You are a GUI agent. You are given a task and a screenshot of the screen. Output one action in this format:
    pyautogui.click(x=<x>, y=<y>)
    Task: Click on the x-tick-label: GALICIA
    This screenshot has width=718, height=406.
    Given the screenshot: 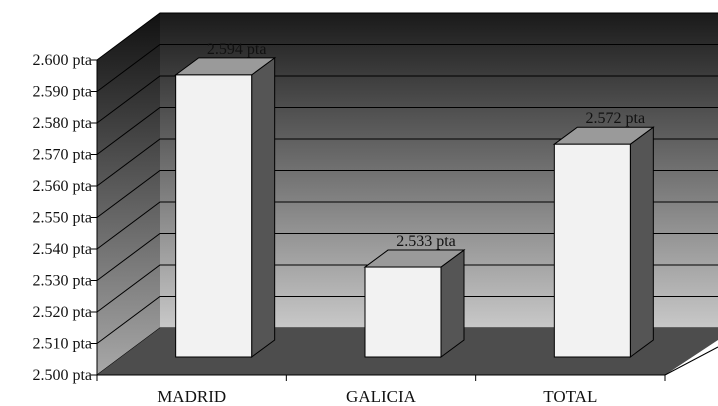 What is the action you would take?
    pyautogui.click(x=381, y=396)
    